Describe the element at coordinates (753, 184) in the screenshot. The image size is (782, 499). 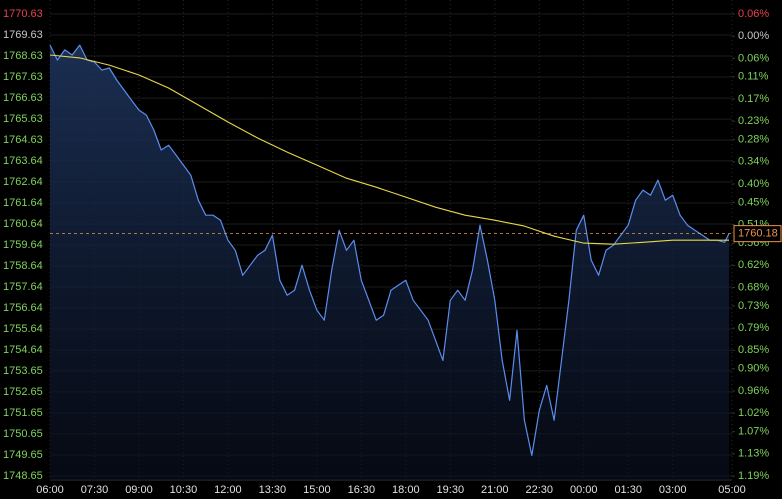
I see `y2-tick-label: 0.40%` at that location.